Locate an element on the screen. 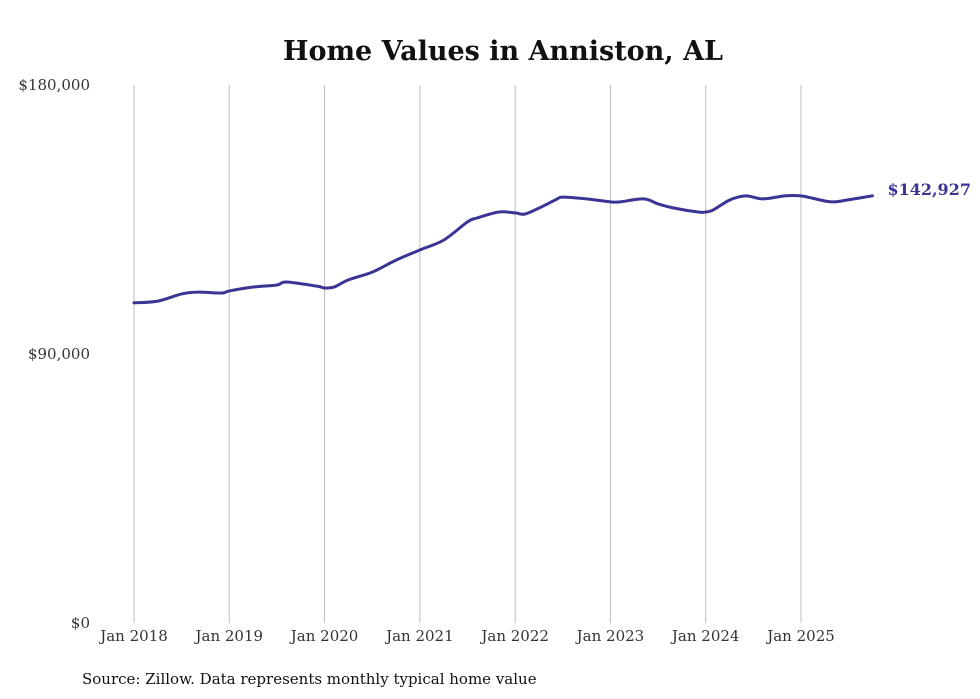 The width and height of the screenshot is (980, 699). x-tick-label: Jan 2025 is located at coordinates (800, 636).